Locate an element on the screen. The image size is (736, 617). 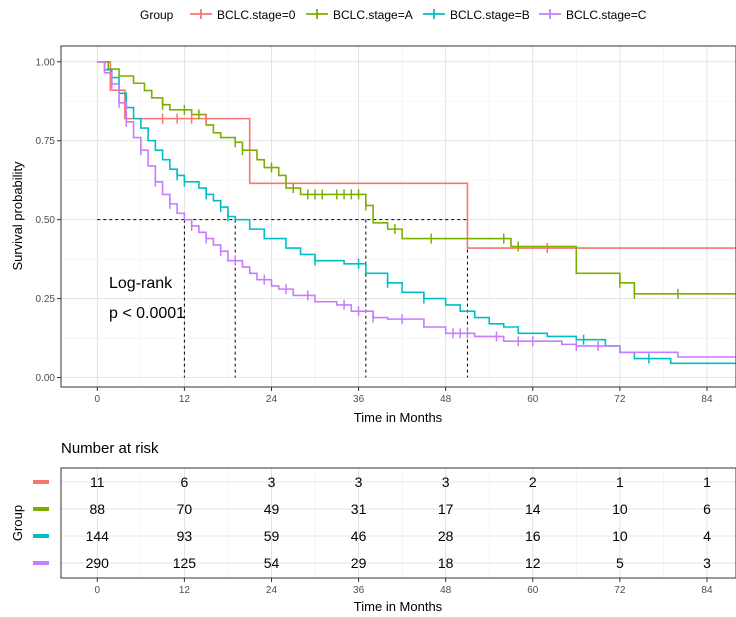
risk-cell-3-0: 290 is located at coordinates (98, 563).